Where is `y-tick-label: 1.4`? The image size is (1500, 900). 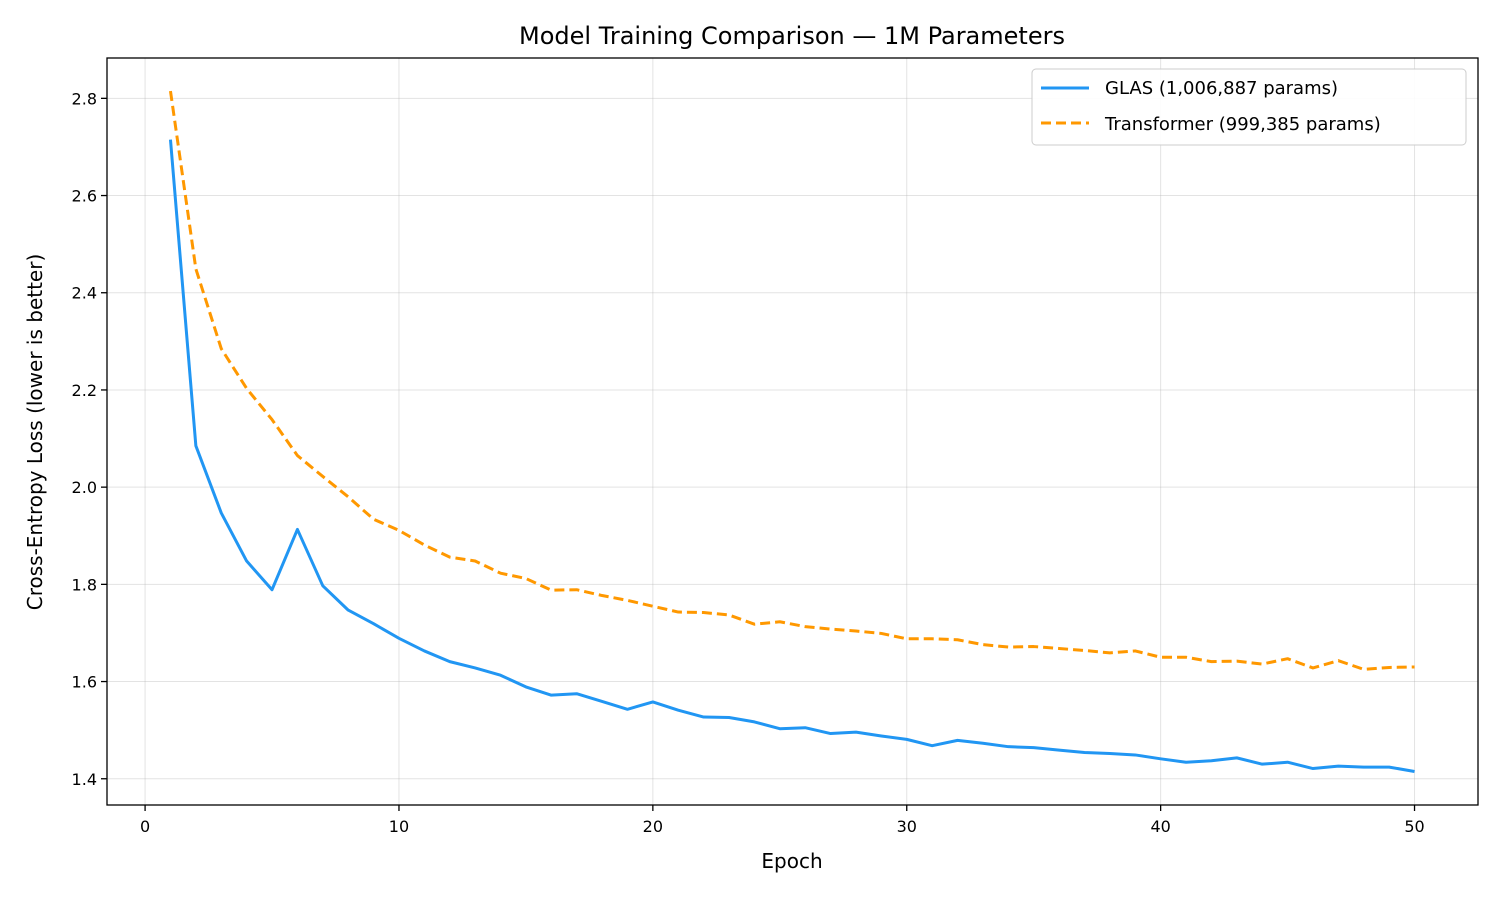
y-tick-label: 1.4 is located at coordinates (84, 779).